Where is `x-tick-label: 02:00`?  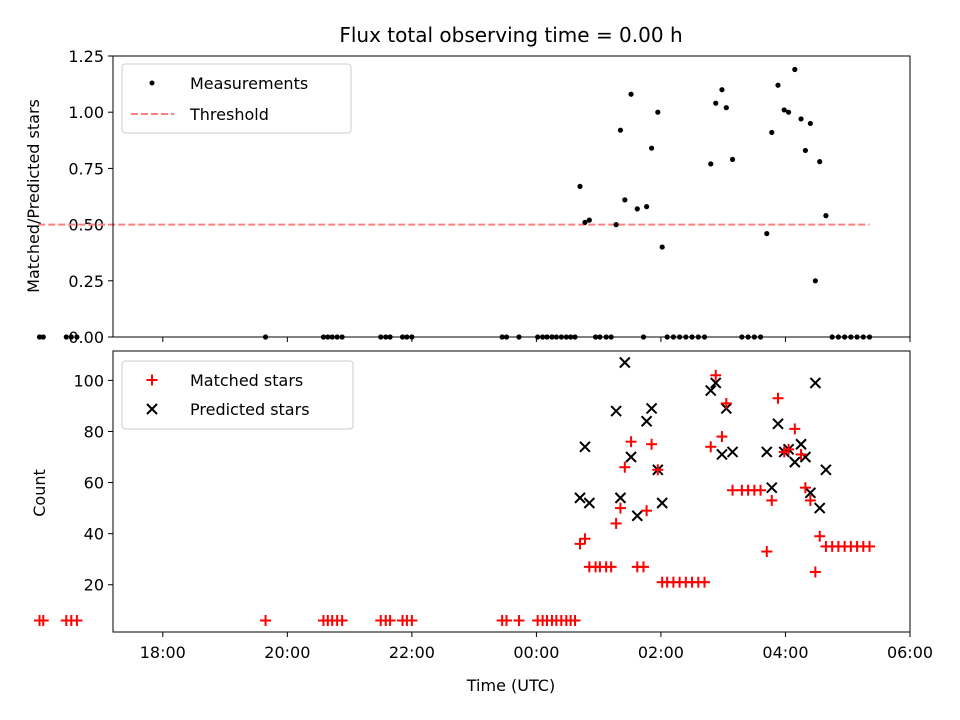
x-tick-label: 02:00 is located at coordinates (661, 652).